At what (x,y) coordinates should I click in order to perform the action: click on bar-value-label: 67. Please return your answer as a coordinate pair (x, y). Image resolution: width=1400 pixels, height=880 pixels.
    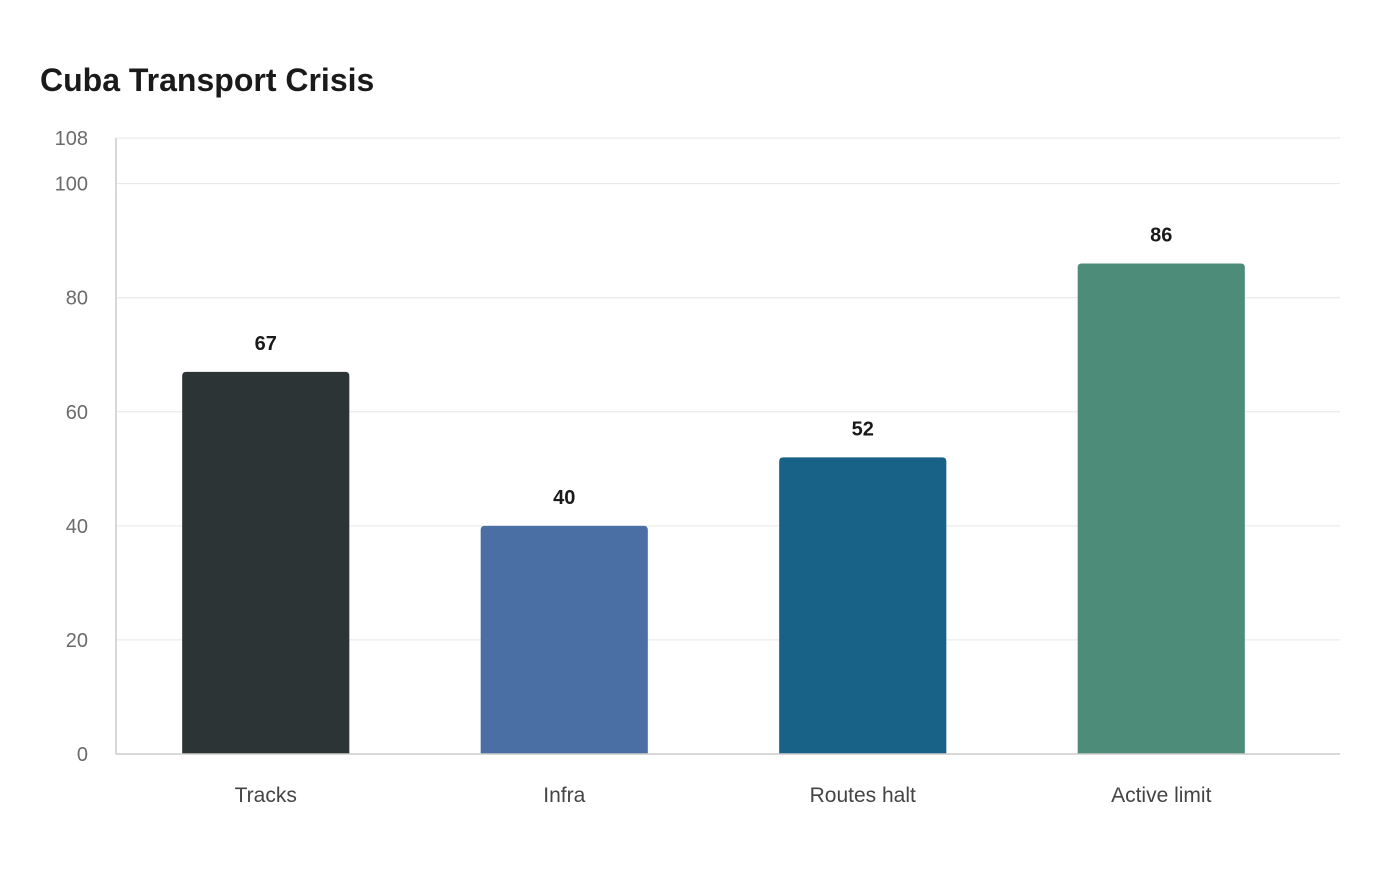
    Looking at the image, I should click on (266, 344).